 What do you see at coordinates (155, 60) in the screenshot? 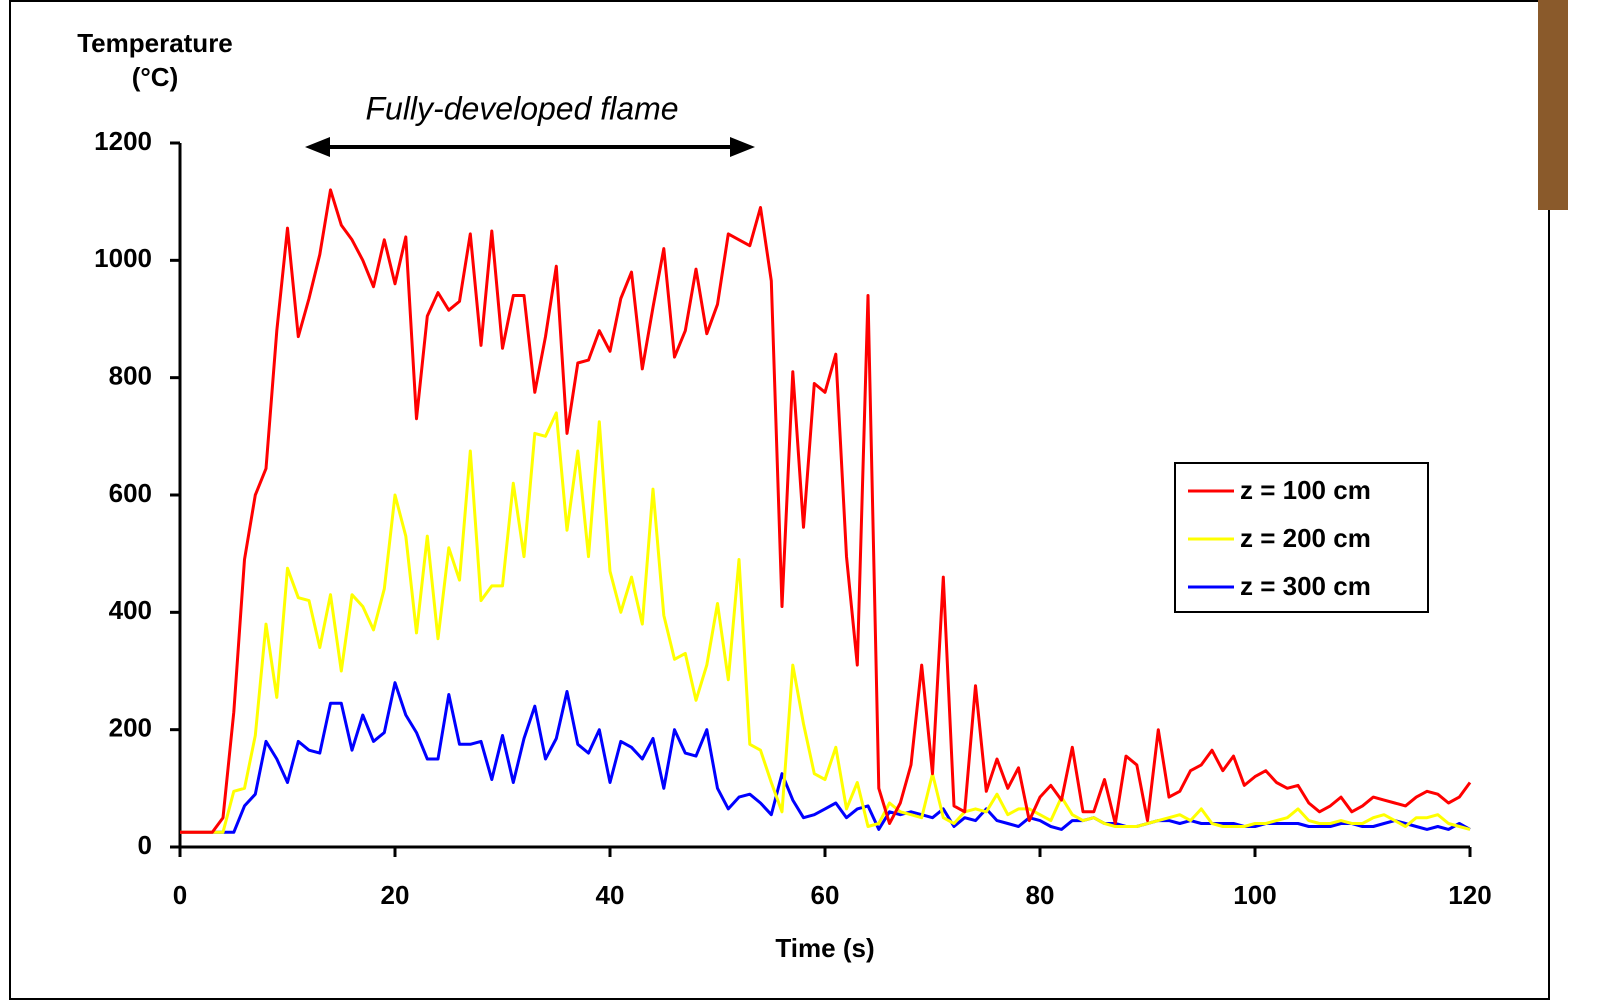
I see `y-axis-title: Temperature (°C)` at bounding box center [155, 60].